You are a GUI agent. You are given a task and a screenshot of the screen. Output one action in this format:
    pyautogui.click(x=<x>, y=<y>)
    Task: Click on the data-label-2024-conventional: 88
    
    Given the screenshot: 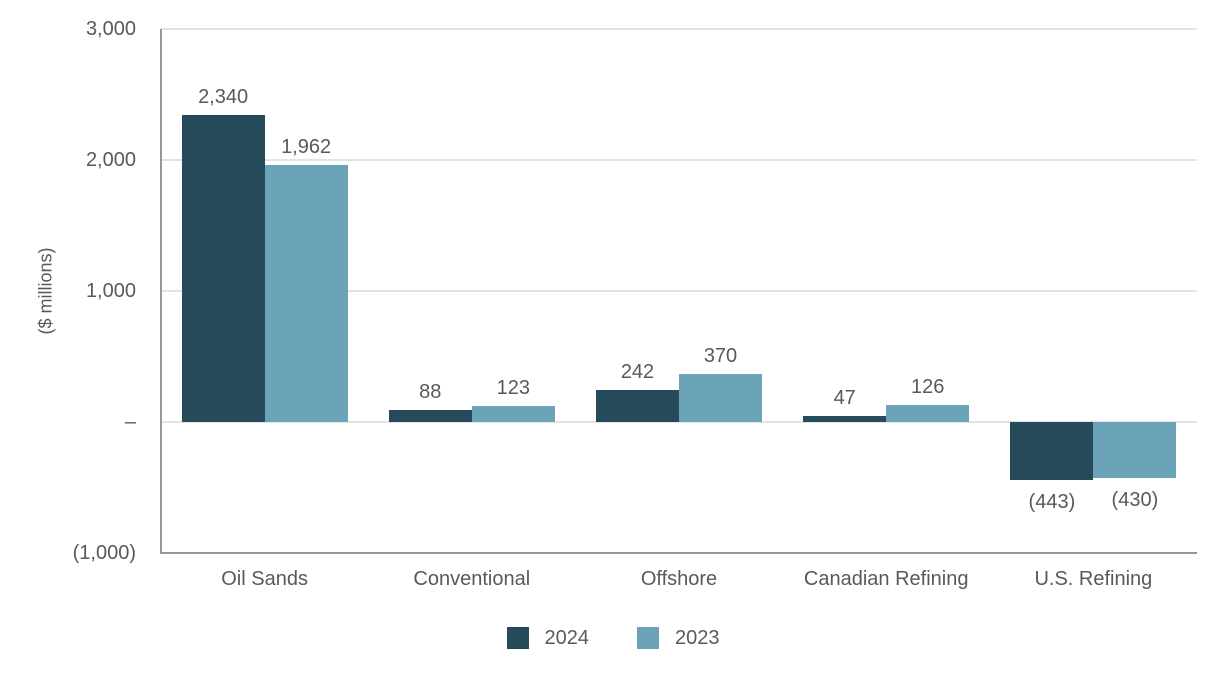 What is the action you would take?
    pyautogui.click(x=430, y=392)
    